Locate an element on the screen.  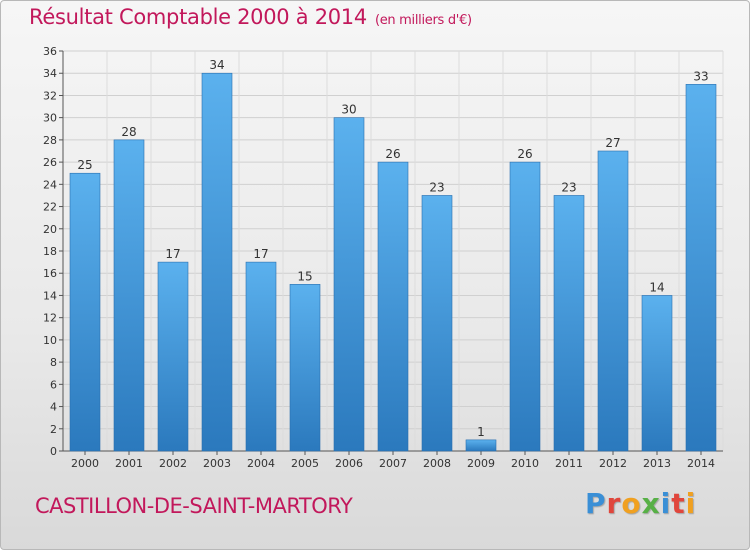
y-tick-label: 36 is located at coordinates (50, 51).